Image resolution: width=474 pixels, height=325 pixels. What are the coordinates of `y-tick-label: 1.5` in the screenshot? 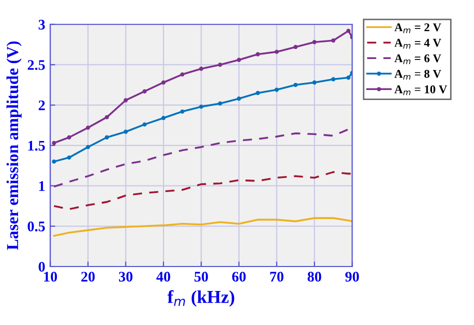 It's located at (36, 145).